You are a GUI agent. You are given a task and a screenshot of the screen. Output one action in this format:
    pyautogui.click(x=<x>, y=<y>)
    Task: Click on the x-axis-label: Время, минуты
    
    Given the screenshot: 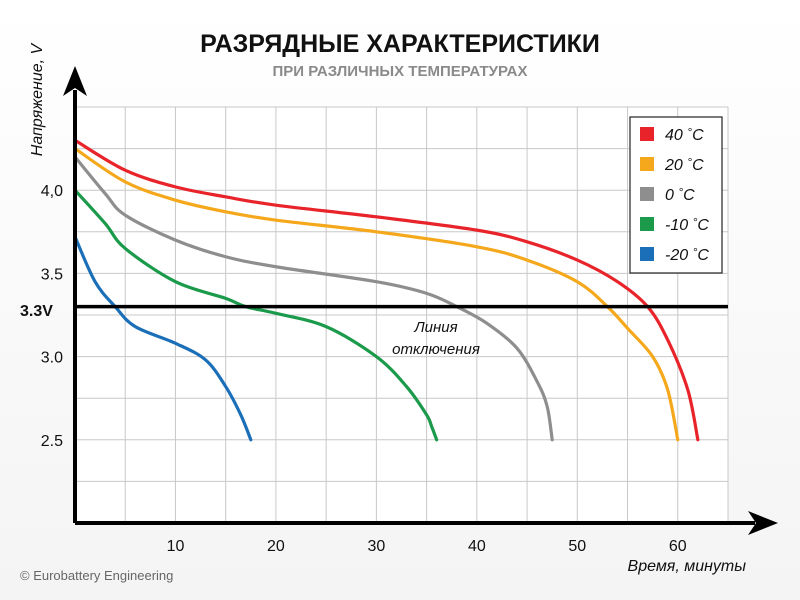 What is the action you would take?
    pyautogui.click(x=687, y=566)
    